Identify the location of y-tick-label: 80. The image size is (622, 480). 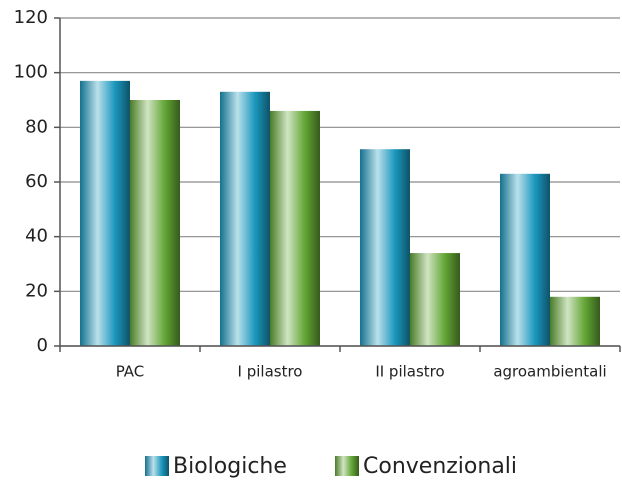
(36, 126).